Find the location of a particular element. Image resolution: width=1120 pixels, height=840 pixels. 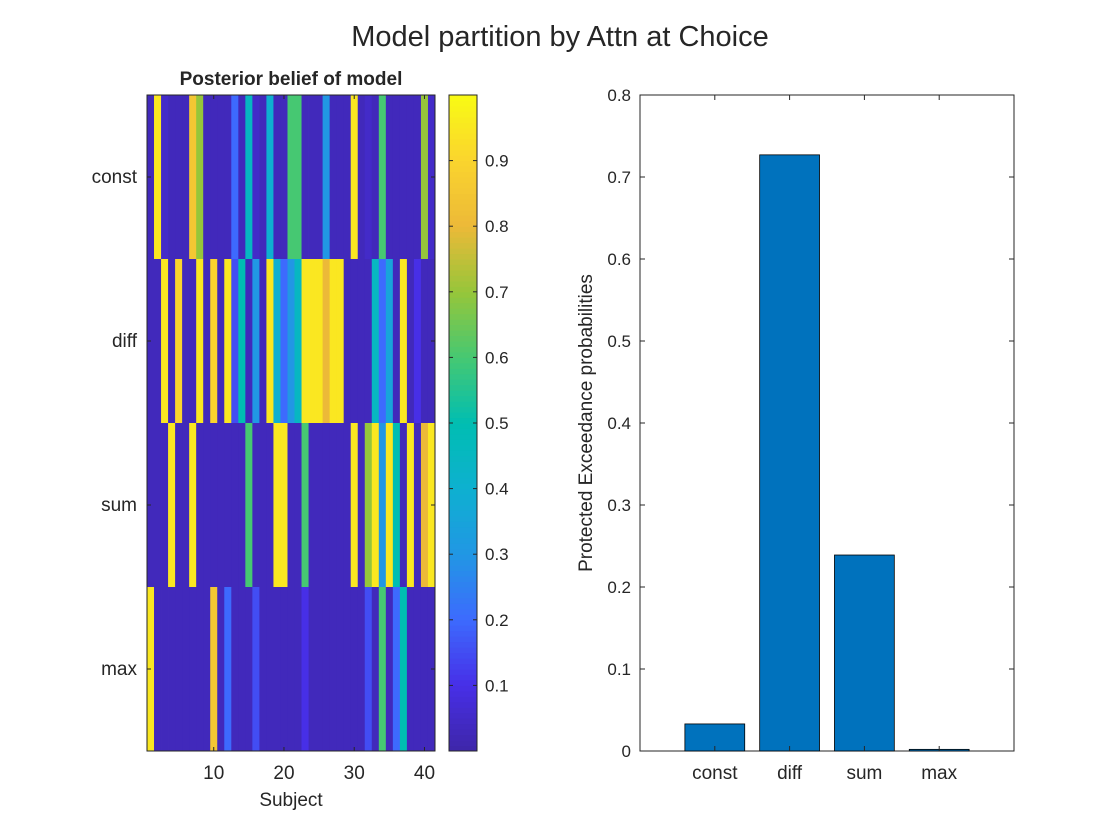

bar-y-tick-label: 0.7 is located at coordinates (619, 177).